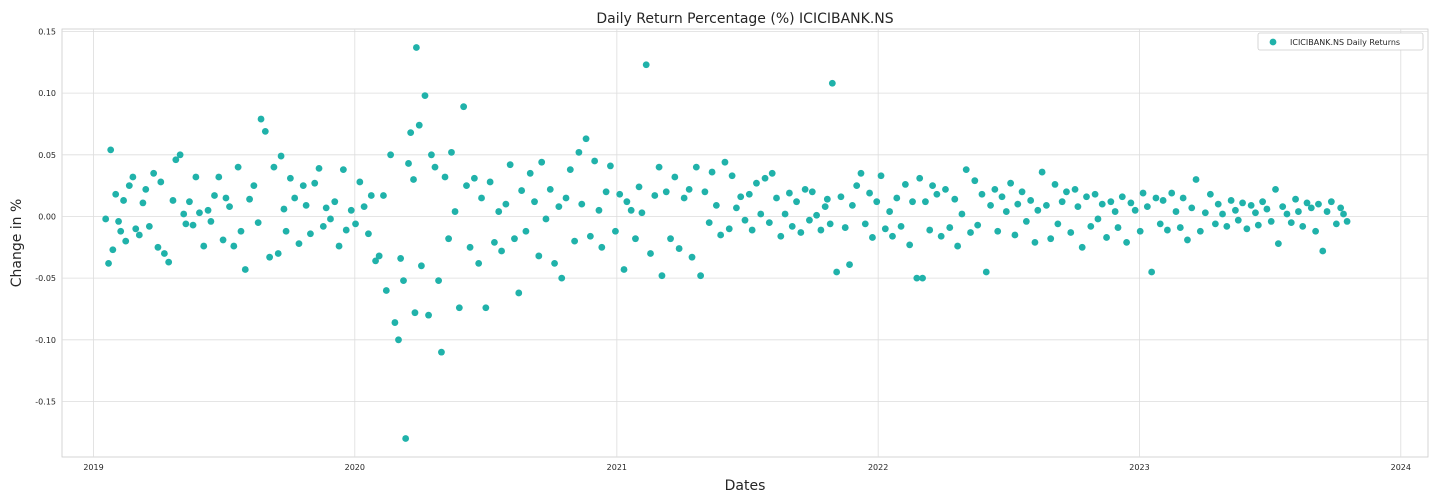  I want to click on y-tick-label: 0.00, so click(47, 216).